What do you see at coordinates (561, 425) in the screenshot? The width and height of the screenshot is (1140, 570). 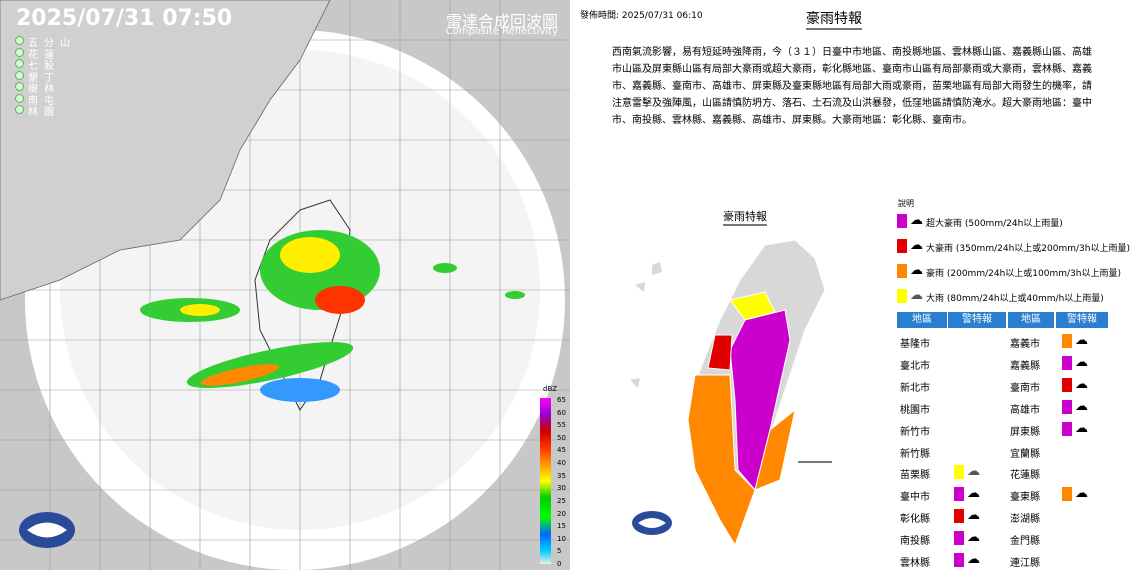 I see `colorbar-tick: 55` at bounding box center [561, 425].